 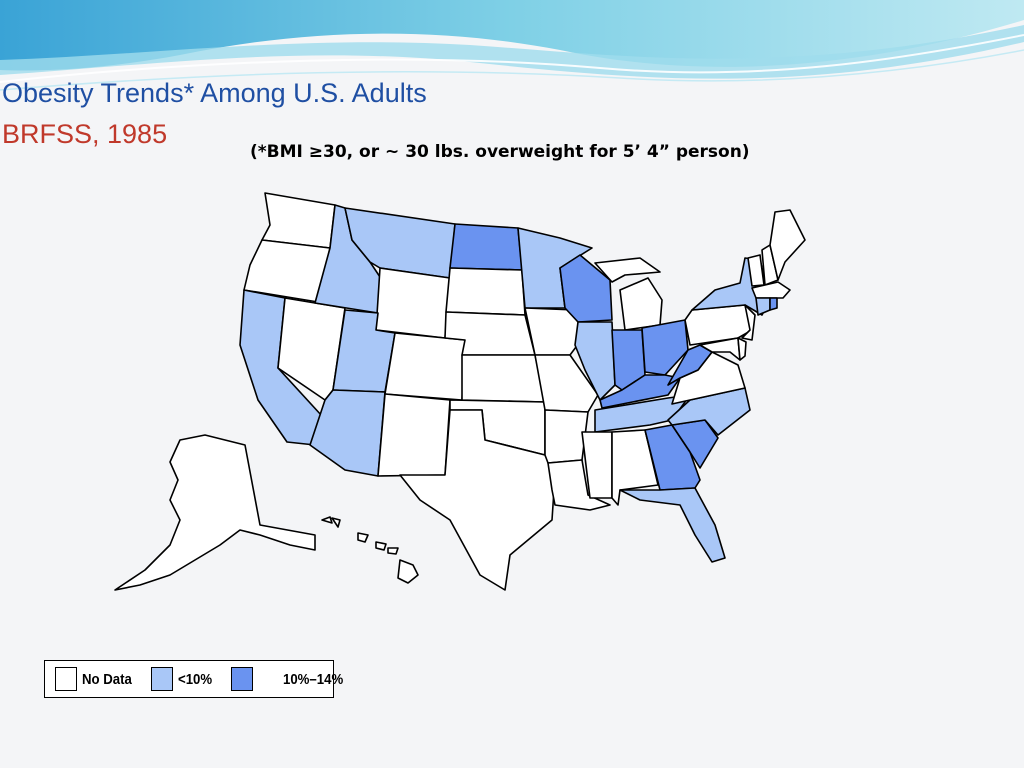 What do you see at coordinates (485, 291) in the screenshot?
I see `state-sd` at bounding box center [485, 291].